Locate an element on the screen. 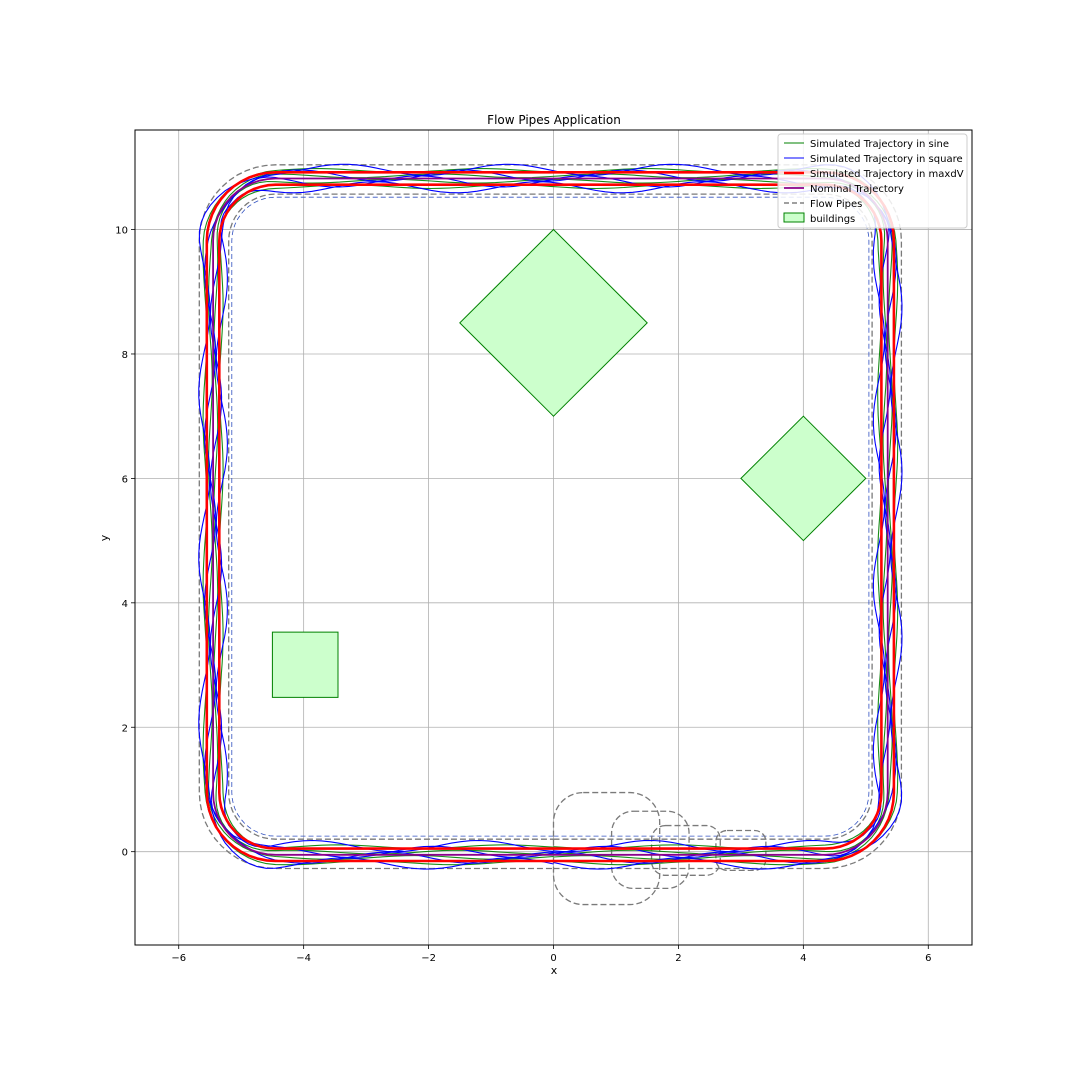 This screenshot has width=1080, height=1080. legend-entry: buildings is located at coordinates (819, 218).